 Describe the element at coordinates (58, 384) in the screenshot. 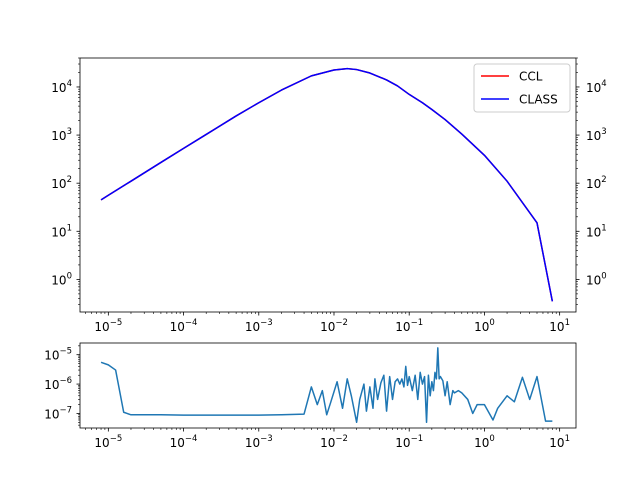

I see `y-tick-label: 10⁻⁶` at that location.